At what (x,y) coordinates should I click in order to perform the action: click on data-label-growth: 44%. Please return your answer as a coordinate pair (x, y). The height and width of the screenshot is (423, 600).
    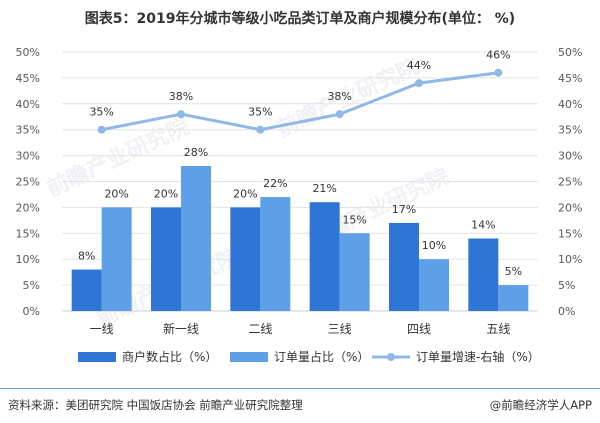
    Looking at the image, I should click on (419, 65).